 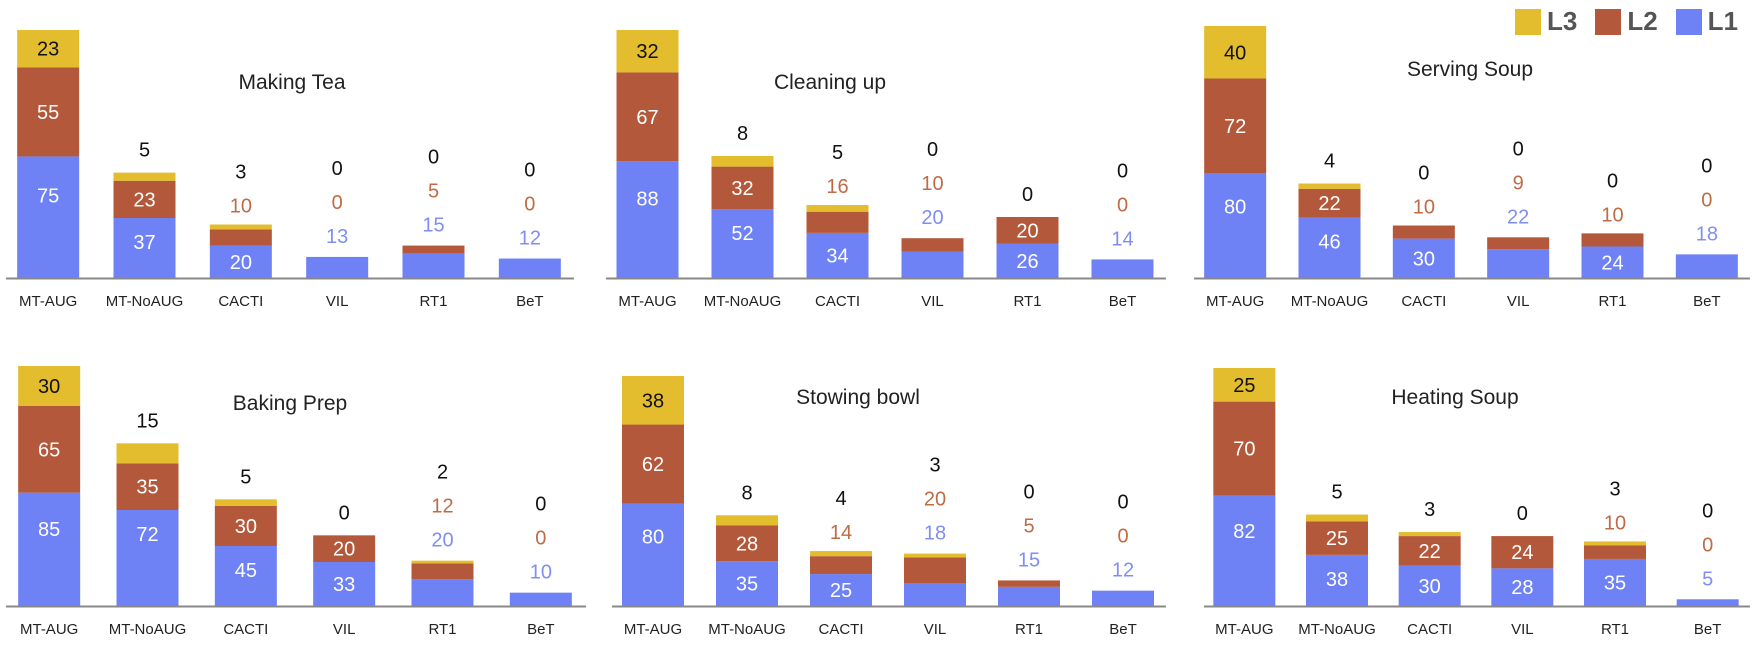 What do you see at coordinates (747, 544) in the screenshot?
I see `data-label-l2: 28` at bounding box center [747, 544].